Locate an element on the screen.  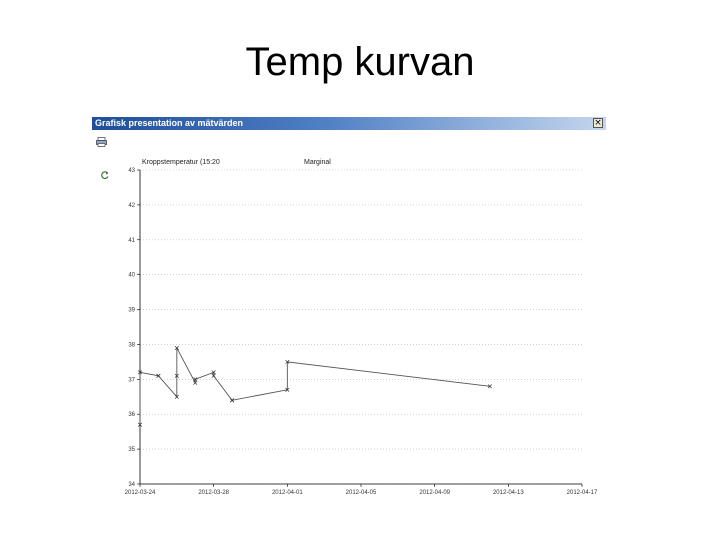
legend-entry: Marginal is located at coordinates (317, 162).